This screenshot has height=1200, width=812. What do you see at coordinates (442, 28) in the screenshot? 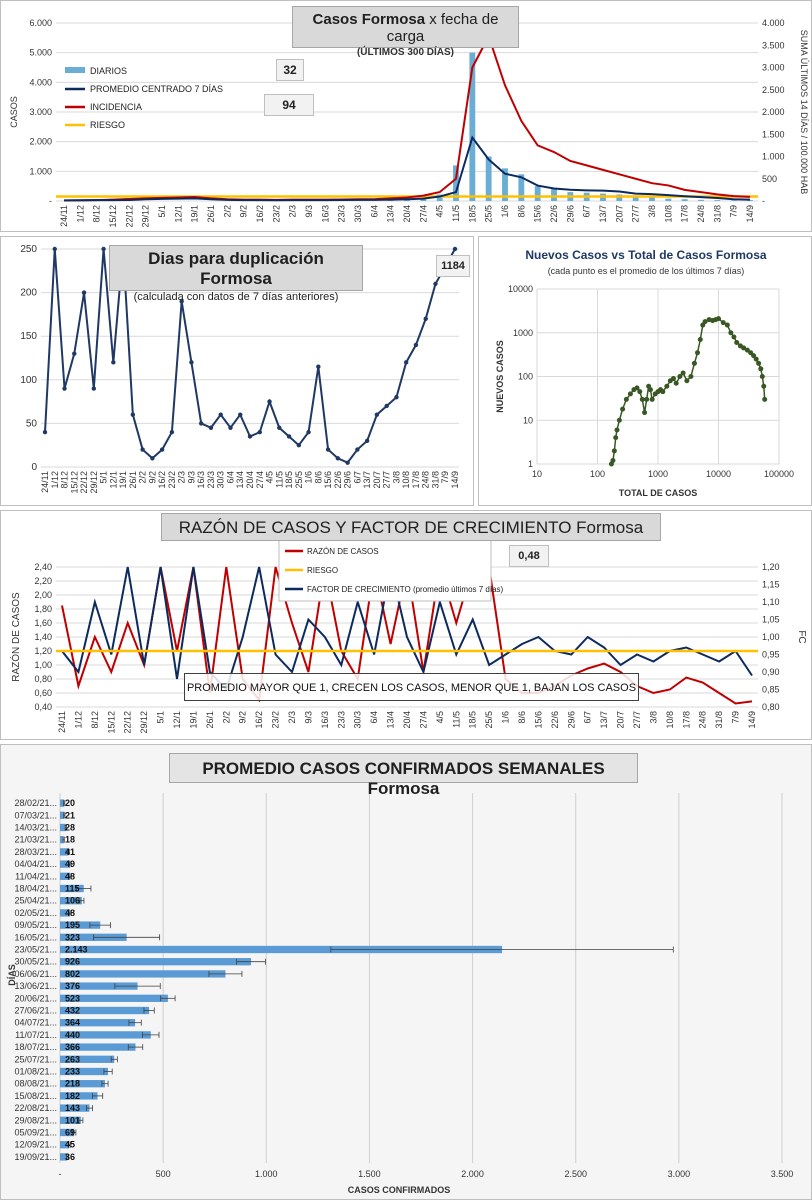
I see `chart-casos-title-suffix: x fecha de carga` at bounding box center [442, 28].